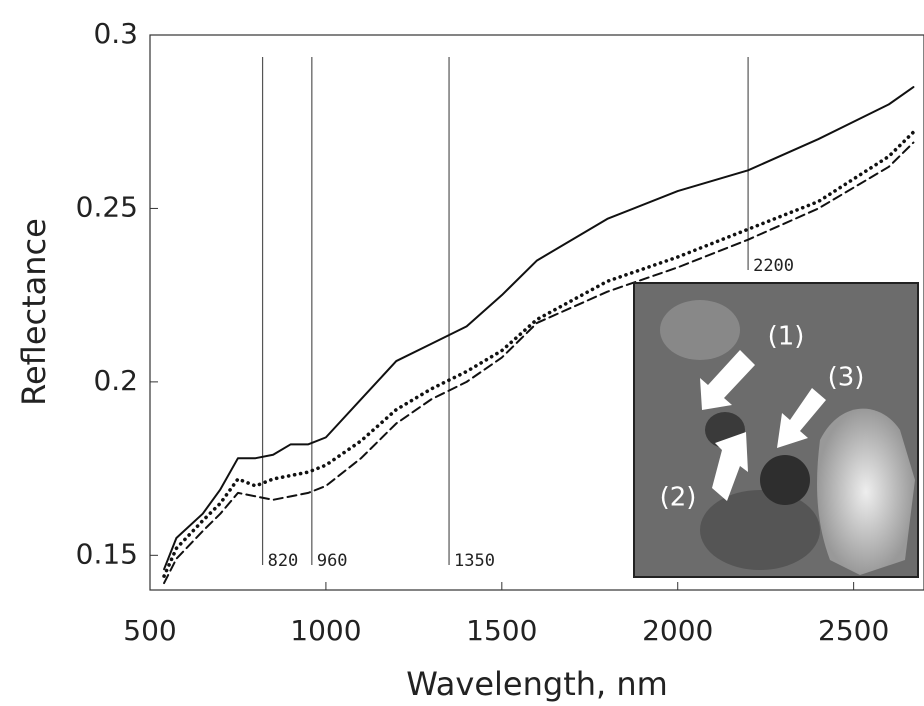  Describe the element at coordinates (115, 33) in the screenshot. I see `y-tick-label: 0.3` at that location.